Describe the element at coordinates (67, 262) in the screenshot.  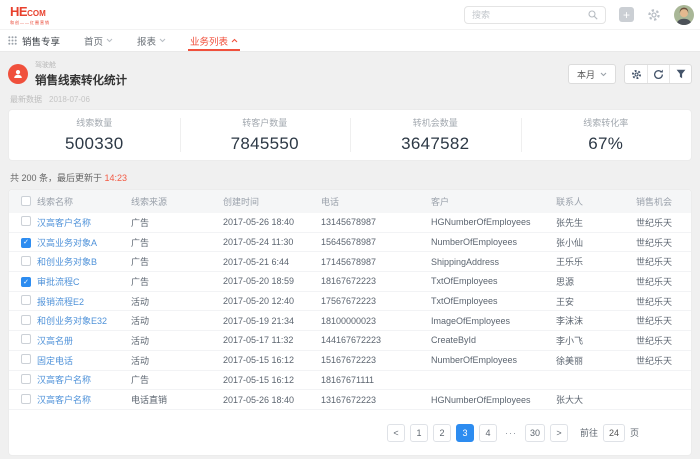
I see `lead-name-link: 和创业务对象B` at that location.